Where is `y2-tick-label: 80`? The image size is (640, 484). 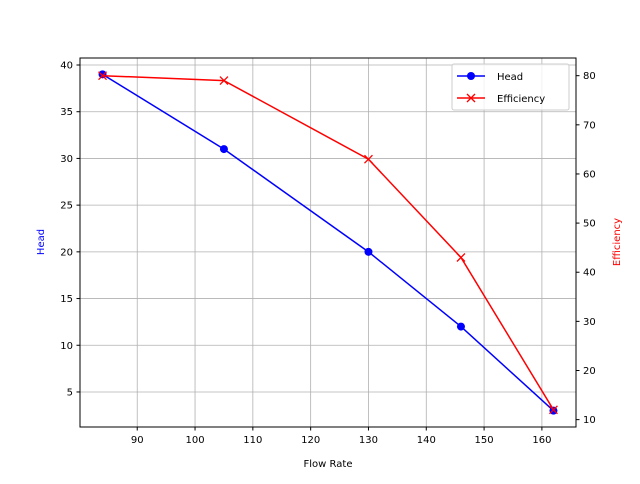
y2-tick-label: 80 is located at coordinates (589, 76).